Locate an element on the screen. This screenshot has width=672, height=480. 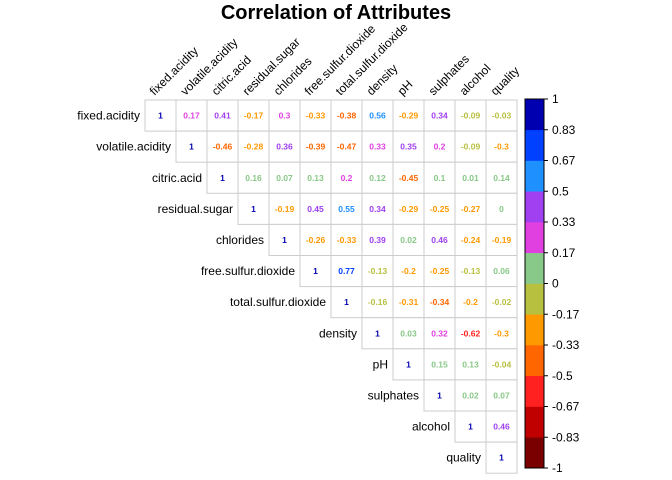
colorbar-tick-label: -0.83 is located at coordinates (566, 437).